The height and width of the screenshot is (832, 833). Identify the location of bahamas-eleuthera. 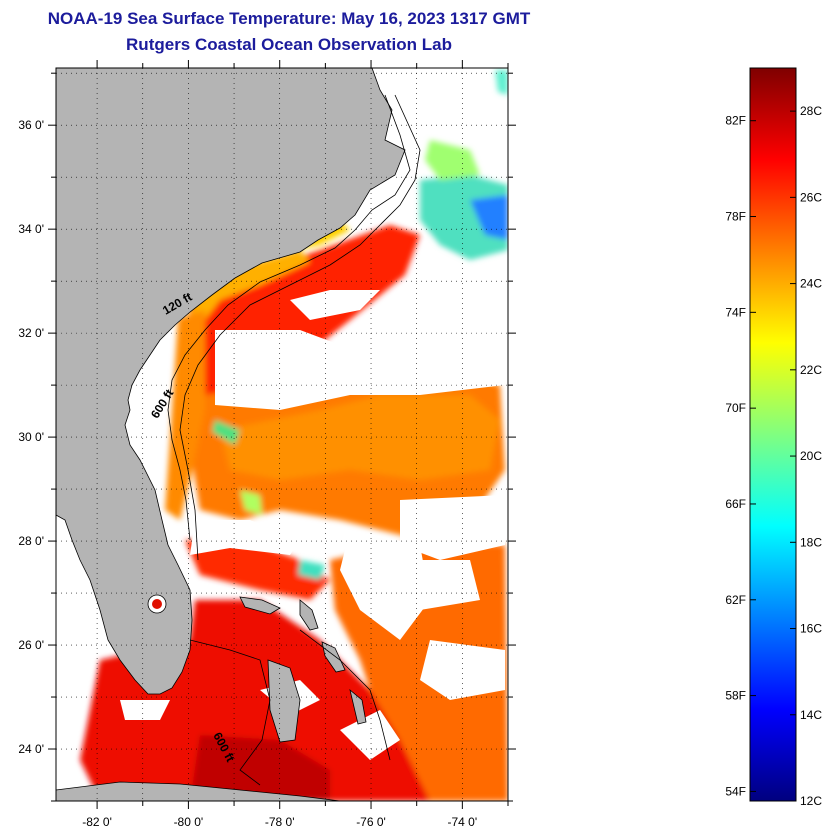
(333, 657).